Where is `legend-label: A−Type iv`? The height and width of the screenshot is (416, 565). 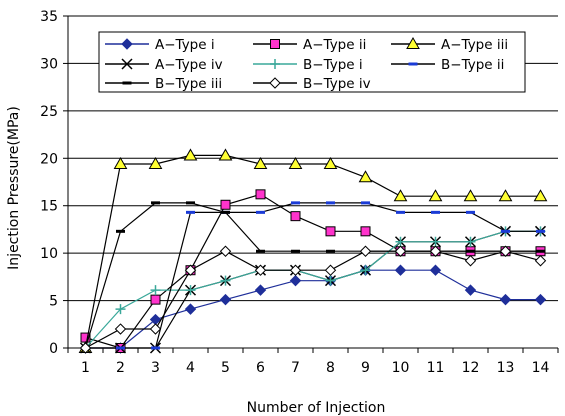 legend-label: A−Type iv is located at coordinates (189, 65).